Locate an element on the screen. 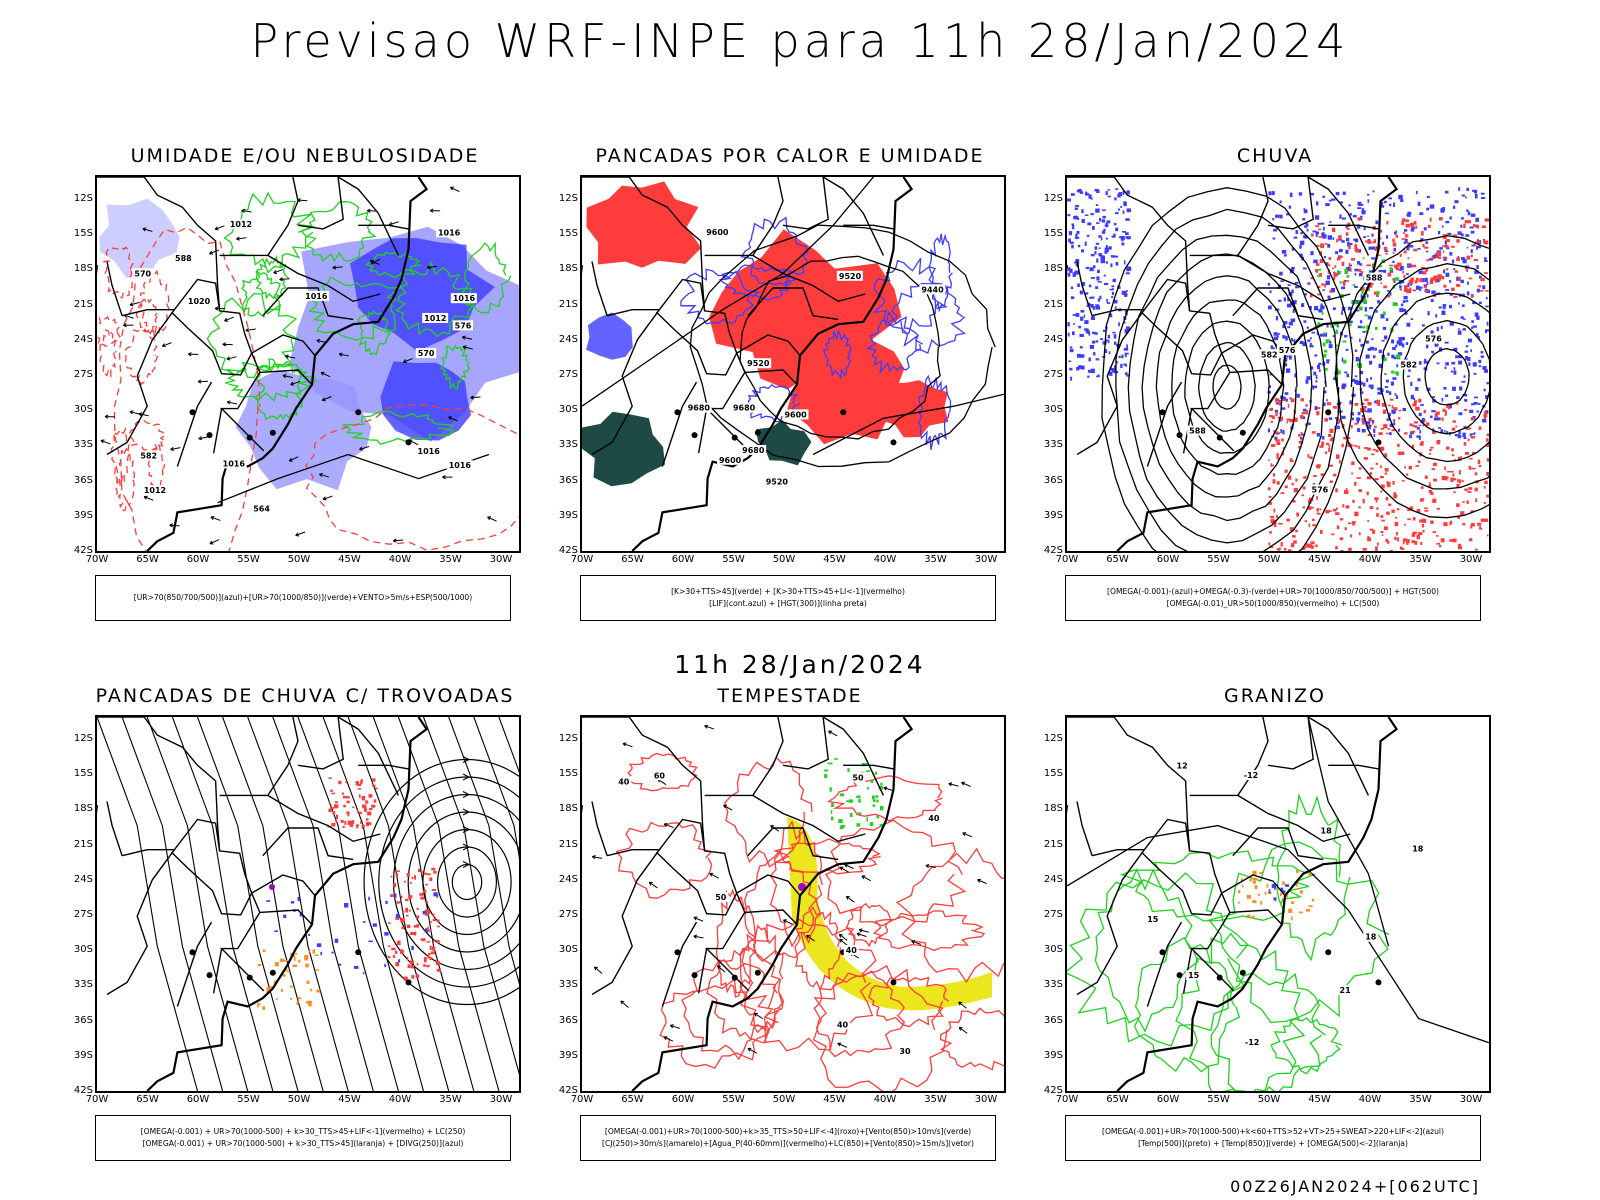 Image resolution: width=1600 pixels, height=1200 pixels. height-500-contour is located at coordinates (1447, 377).